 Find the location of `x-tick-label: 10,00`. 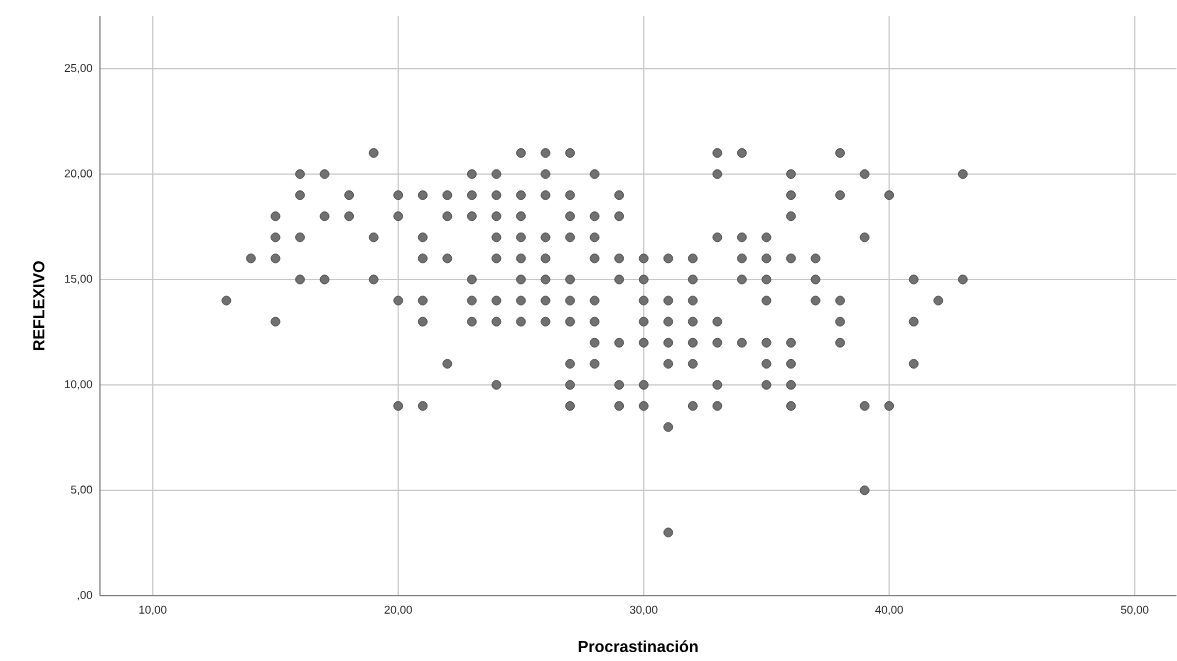

x-tick-label: 10,00 is located at coordinates (153, 610).